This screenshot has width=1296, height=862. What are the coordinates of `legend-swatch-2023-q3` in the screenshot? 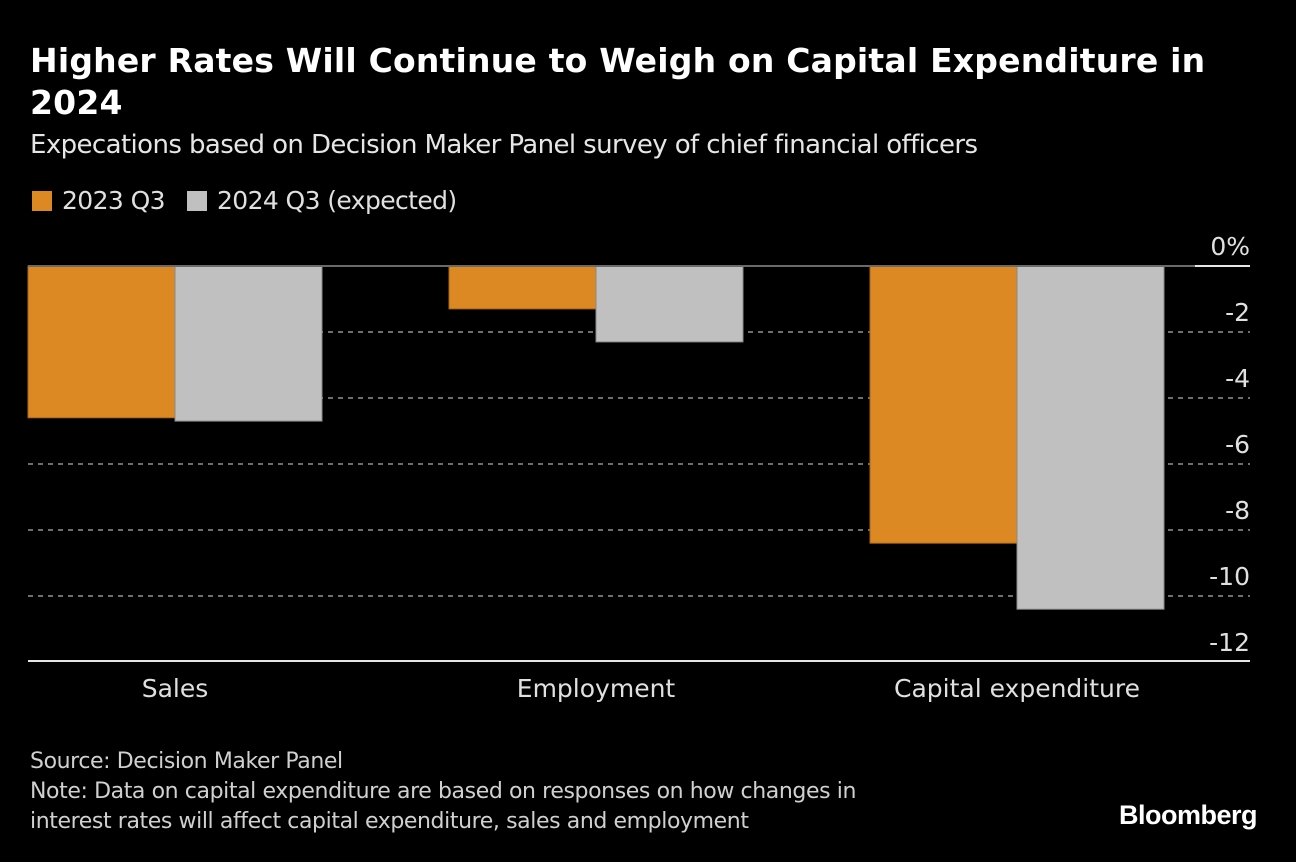 It's located at (42, 200).